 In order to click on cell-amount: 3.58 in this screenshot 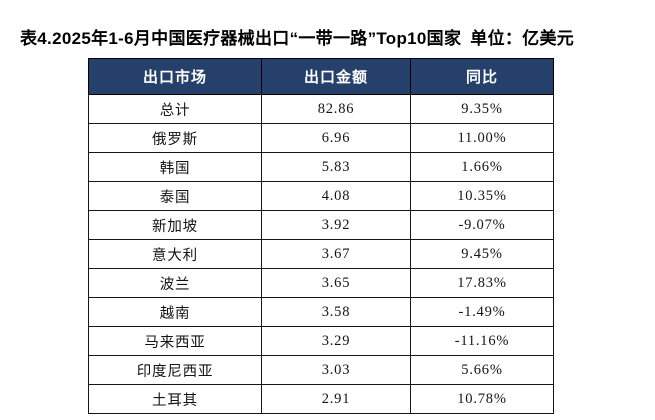, I will do `click(336, 312)`.